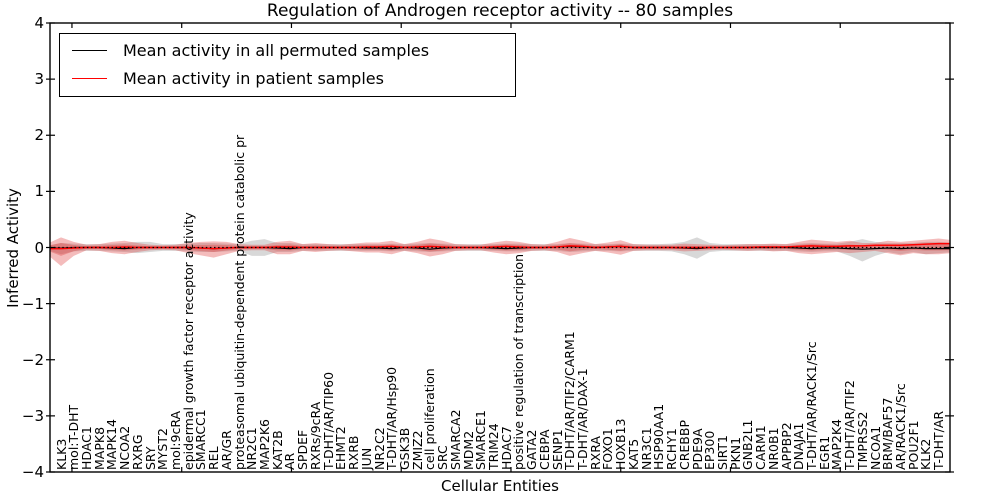 This screenshot has height=500, width=1000. Describe the element at coordinates (89, 50) in the screenshot. I see `legend-line-sample-black` at that location.